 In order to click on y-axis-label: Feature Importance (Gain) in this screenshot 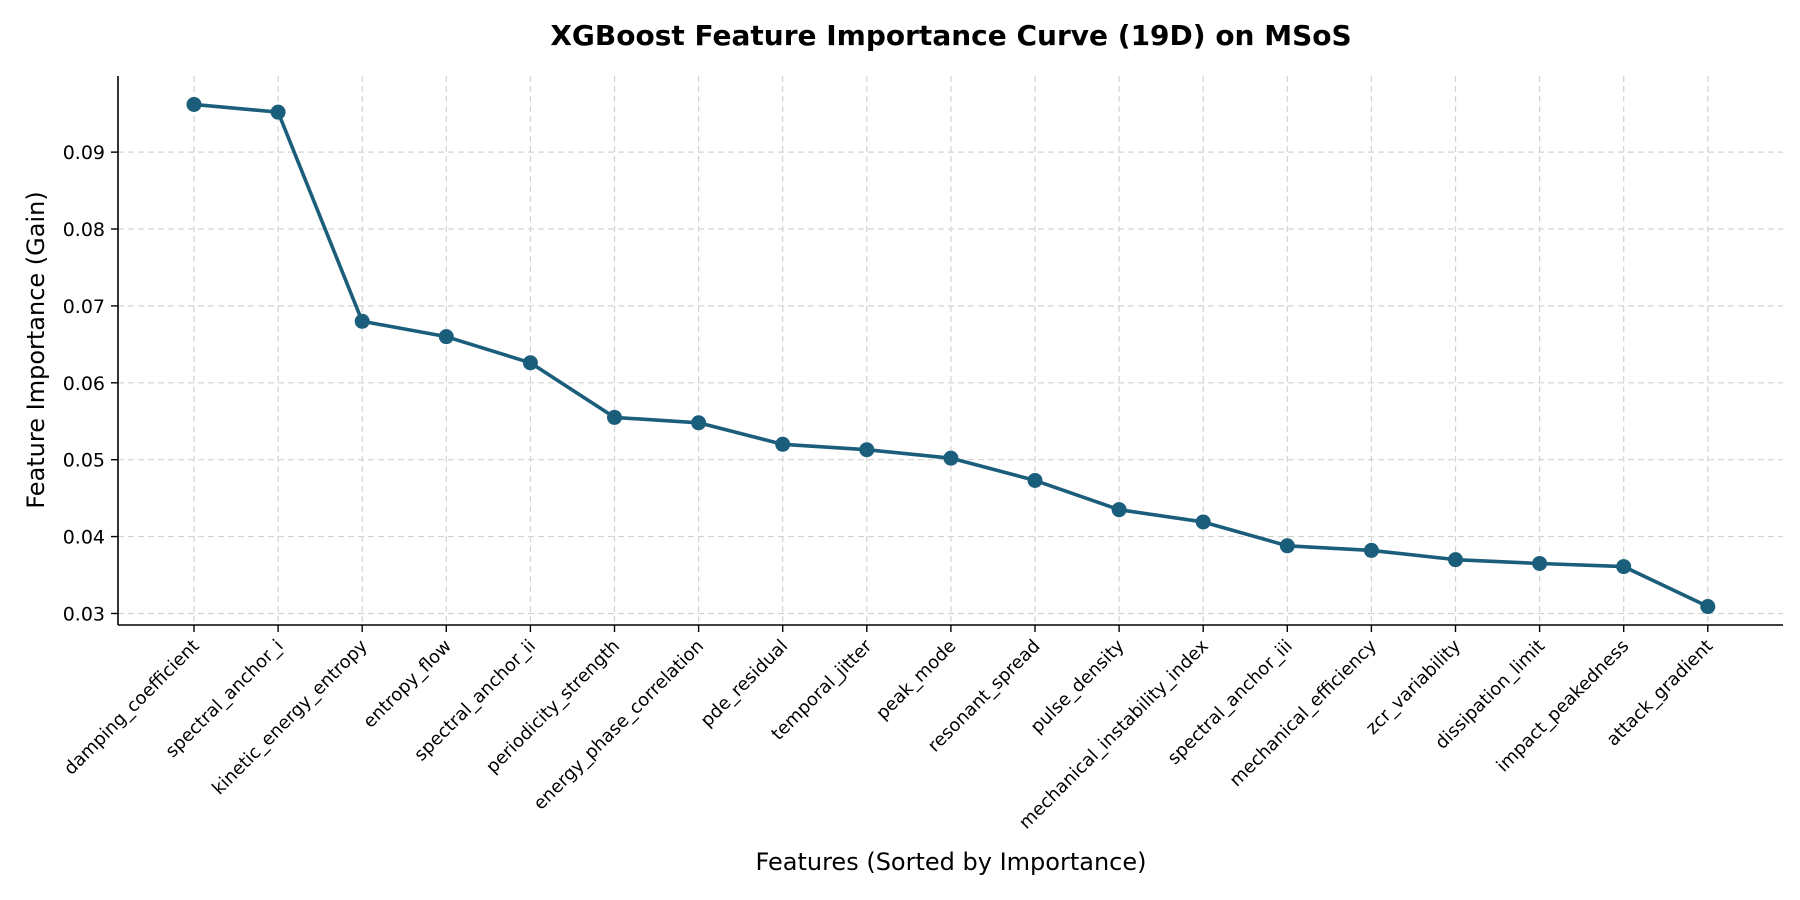, I will do `click(36, 349)`.